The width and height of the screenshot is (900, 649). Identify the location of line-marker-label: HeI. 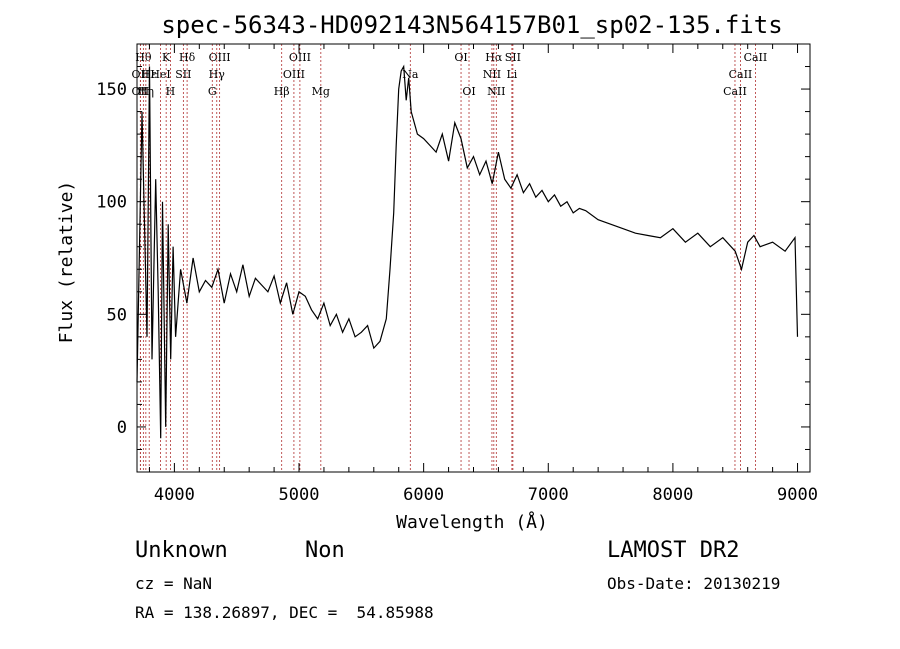
(160, 74).